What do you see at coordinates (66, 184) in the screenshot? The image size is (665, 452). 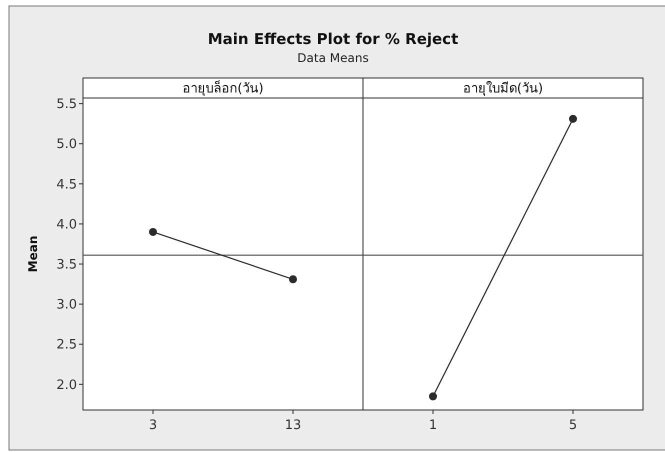 I see `y-tick-label: 4.5` at bounding box center [66, 184].